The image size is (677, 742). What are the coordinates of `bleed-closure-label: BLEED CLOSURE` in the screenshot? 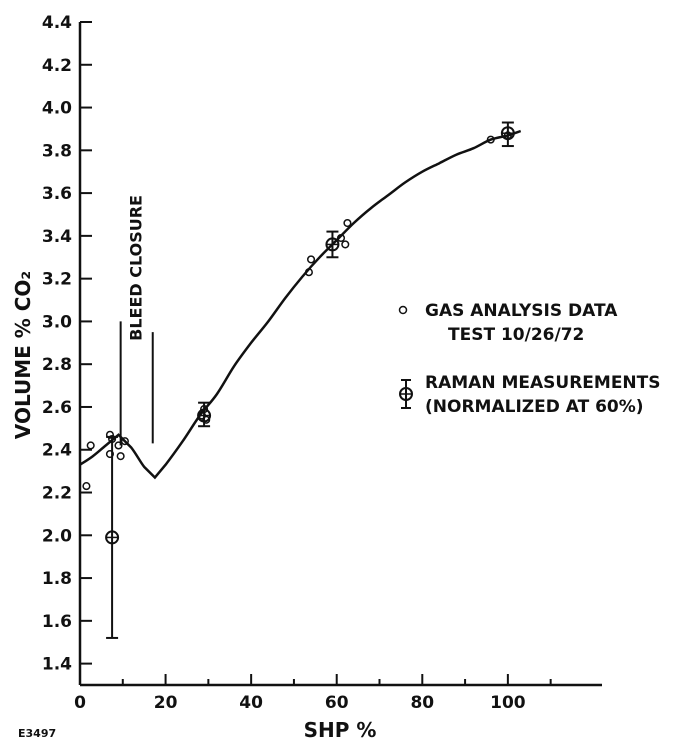 It's located at (136, 268).